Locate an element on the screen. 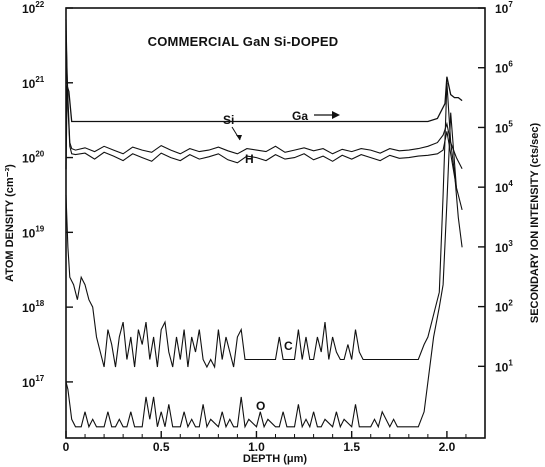  y-left-tick-label-2: 1020 is located at coordinates (33, 158).